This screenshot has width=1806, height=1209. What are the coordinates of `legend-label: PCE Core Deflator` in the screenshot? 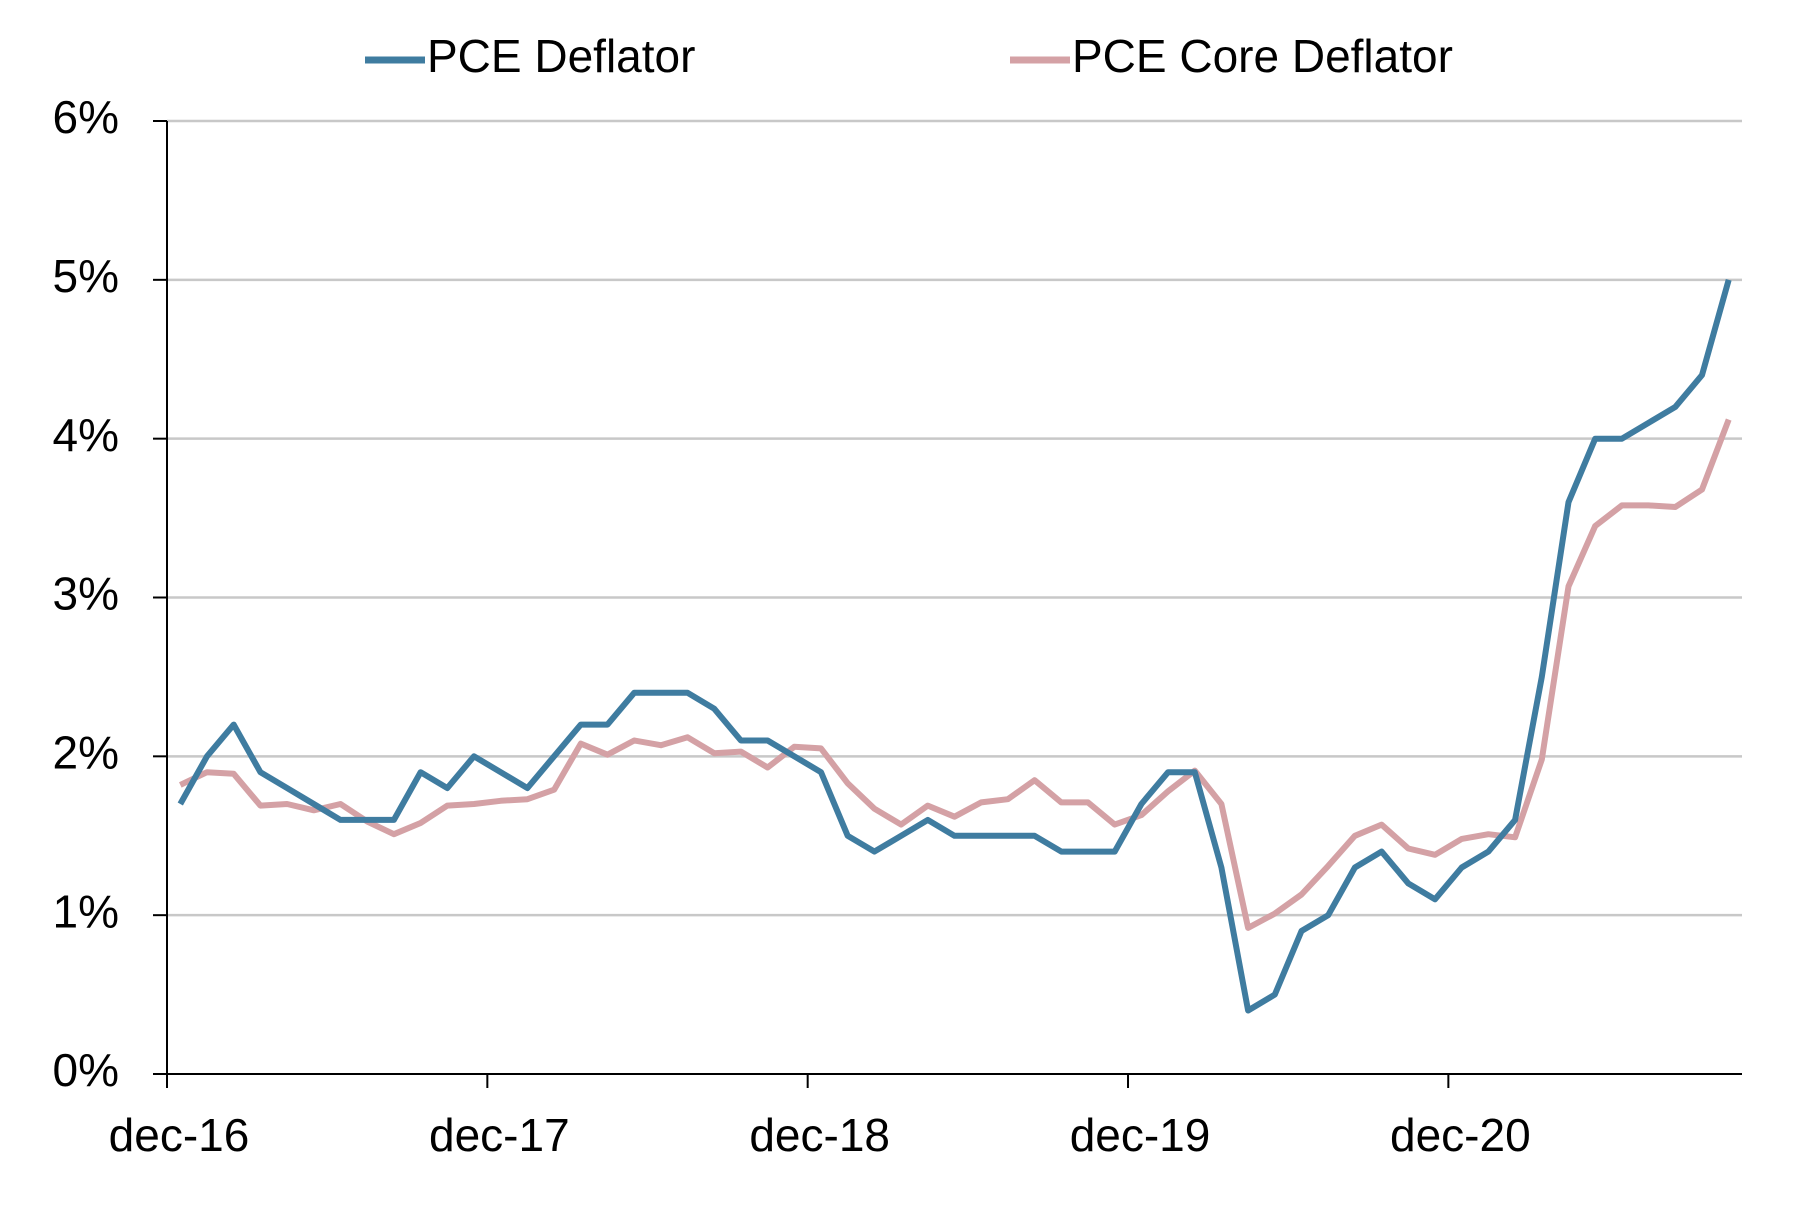 It's located at (1262, 56).